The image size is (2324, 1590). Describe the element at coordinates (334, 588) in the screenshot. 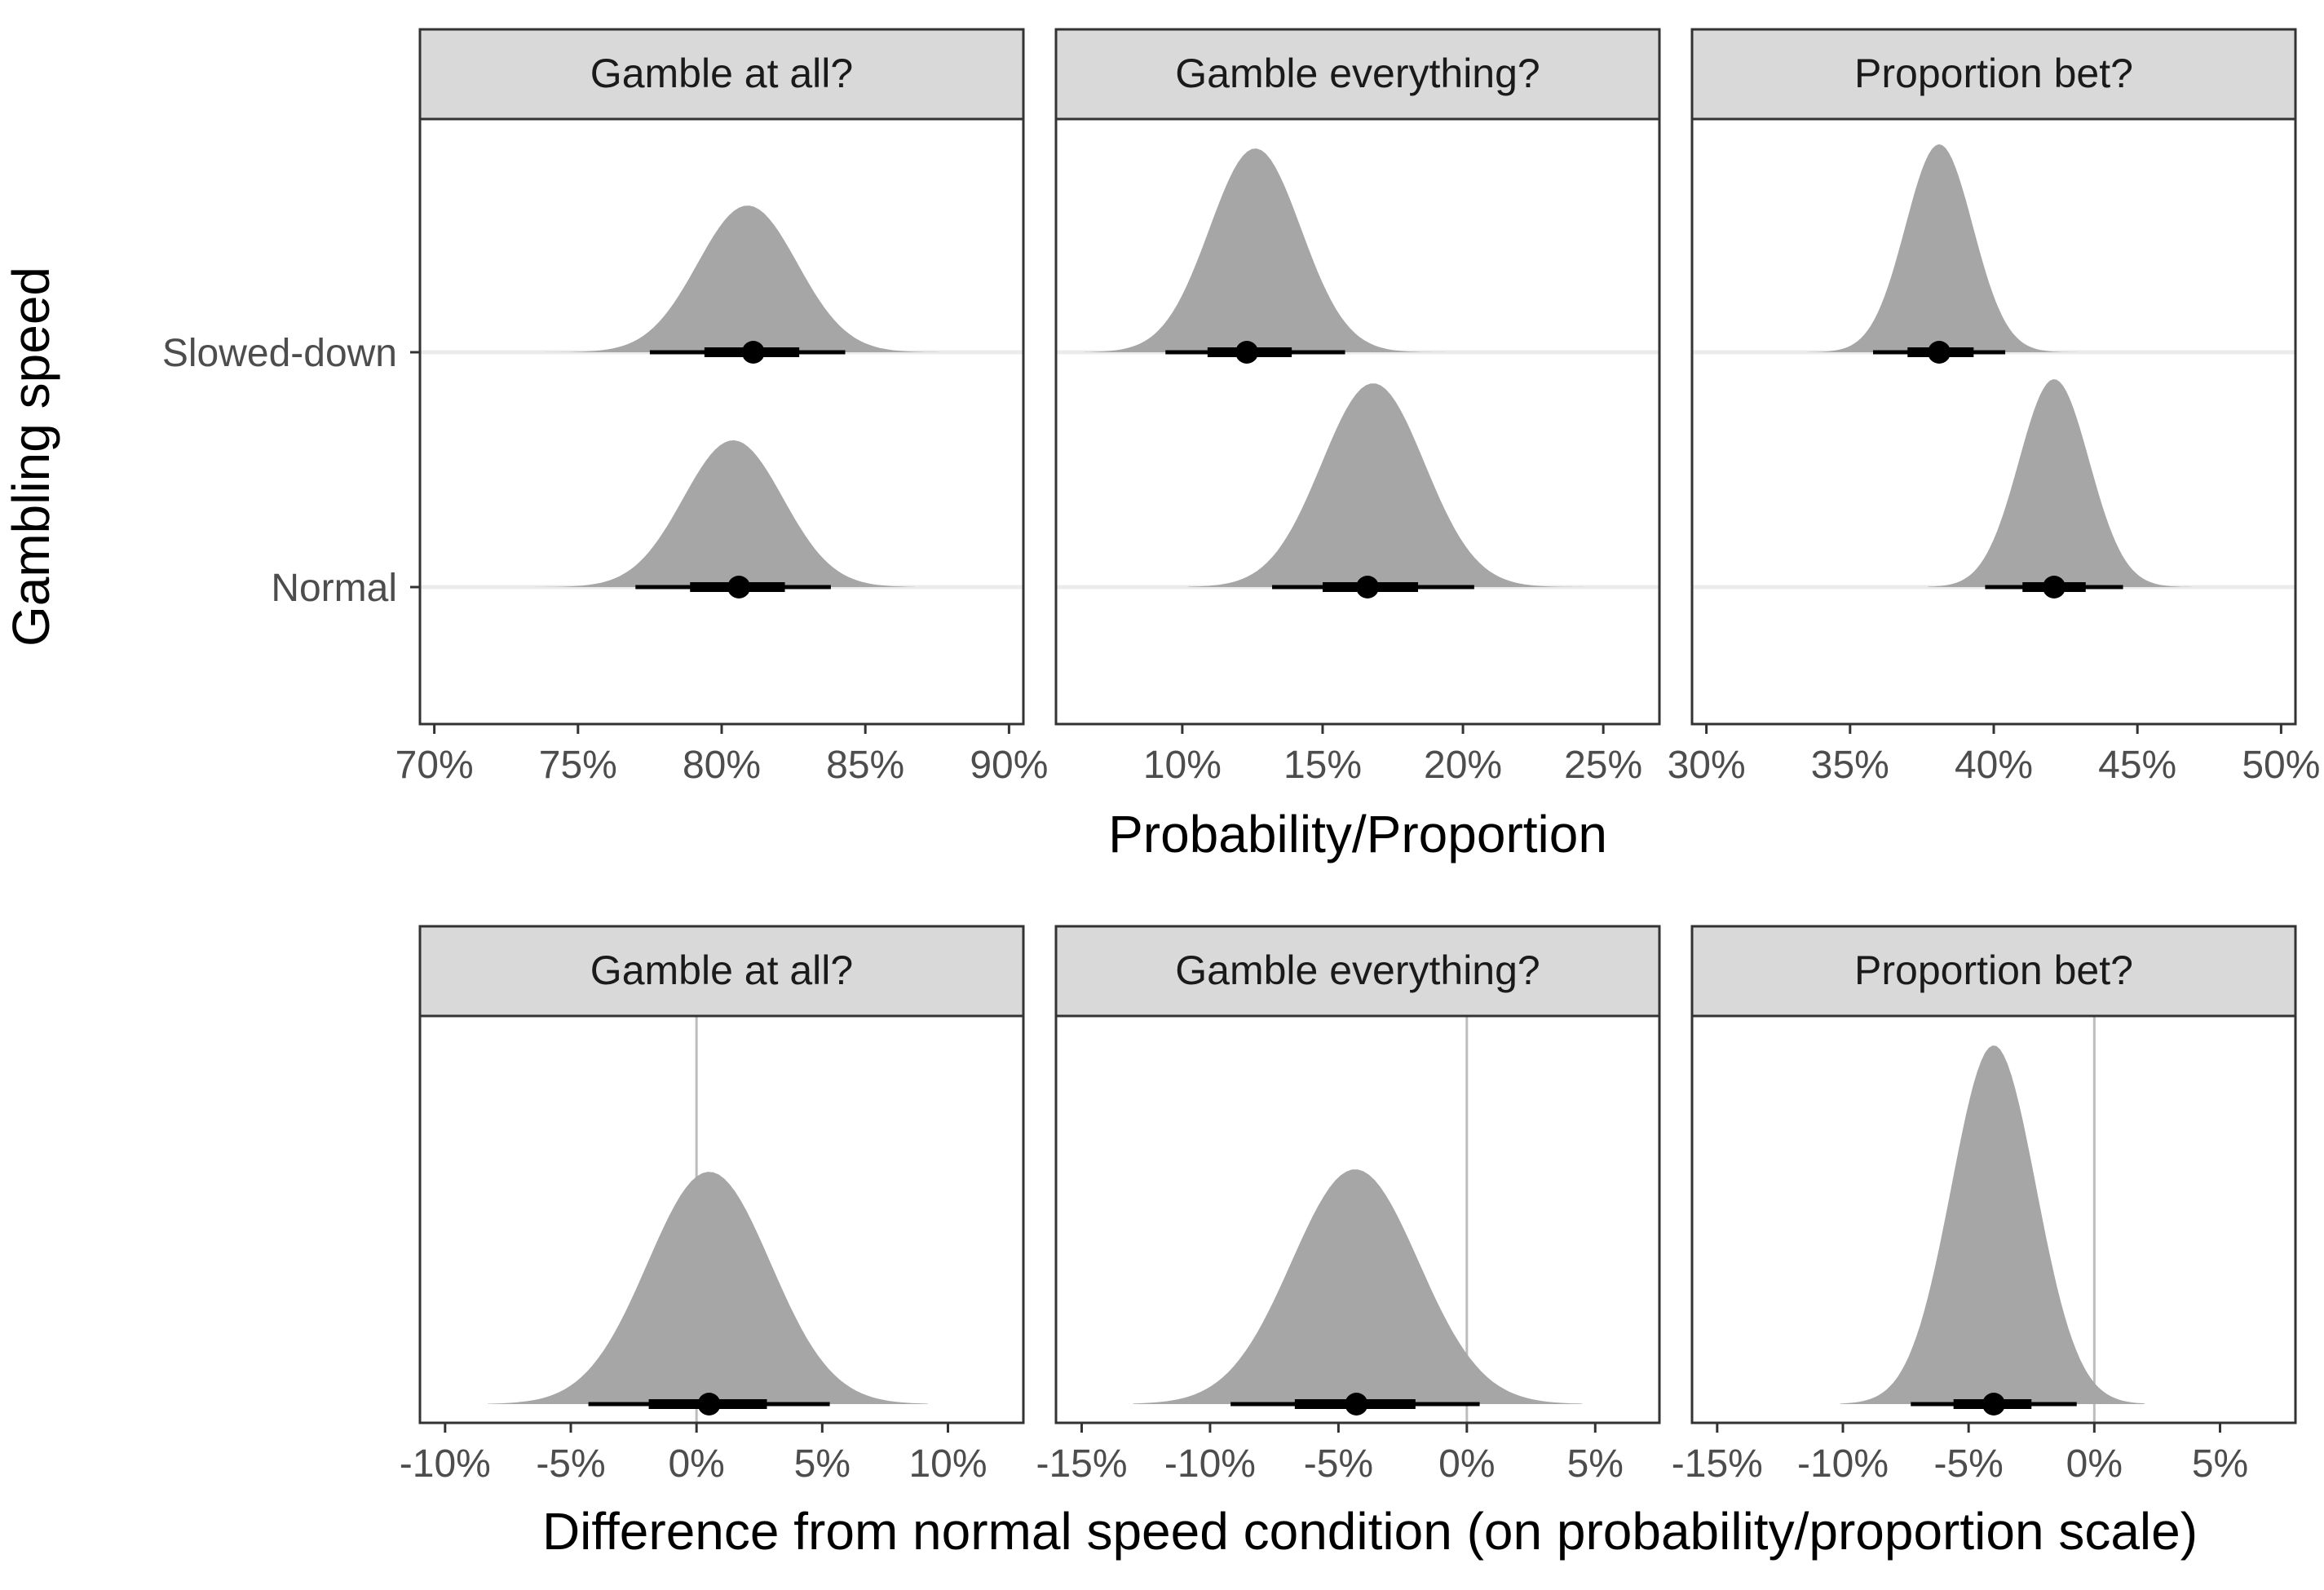

I see `y-tick-label-1: Normal` at that location.